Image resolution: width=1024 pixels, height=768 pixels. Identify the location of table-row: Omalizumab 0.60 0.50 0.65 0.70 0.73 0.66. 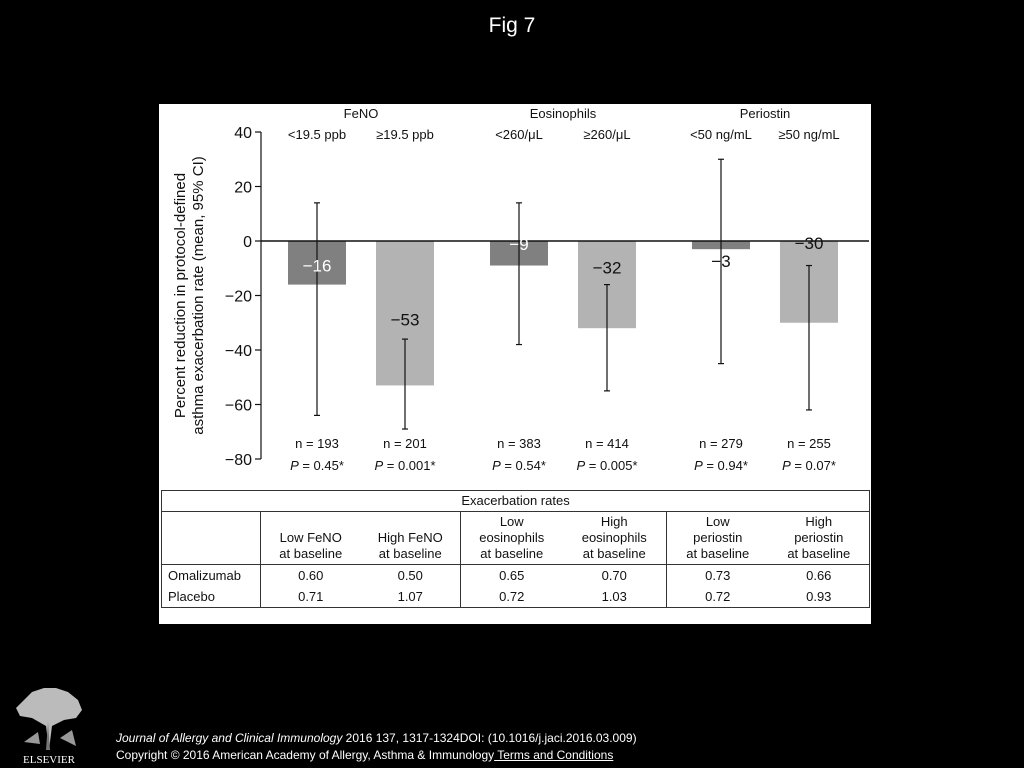
(516, 575).